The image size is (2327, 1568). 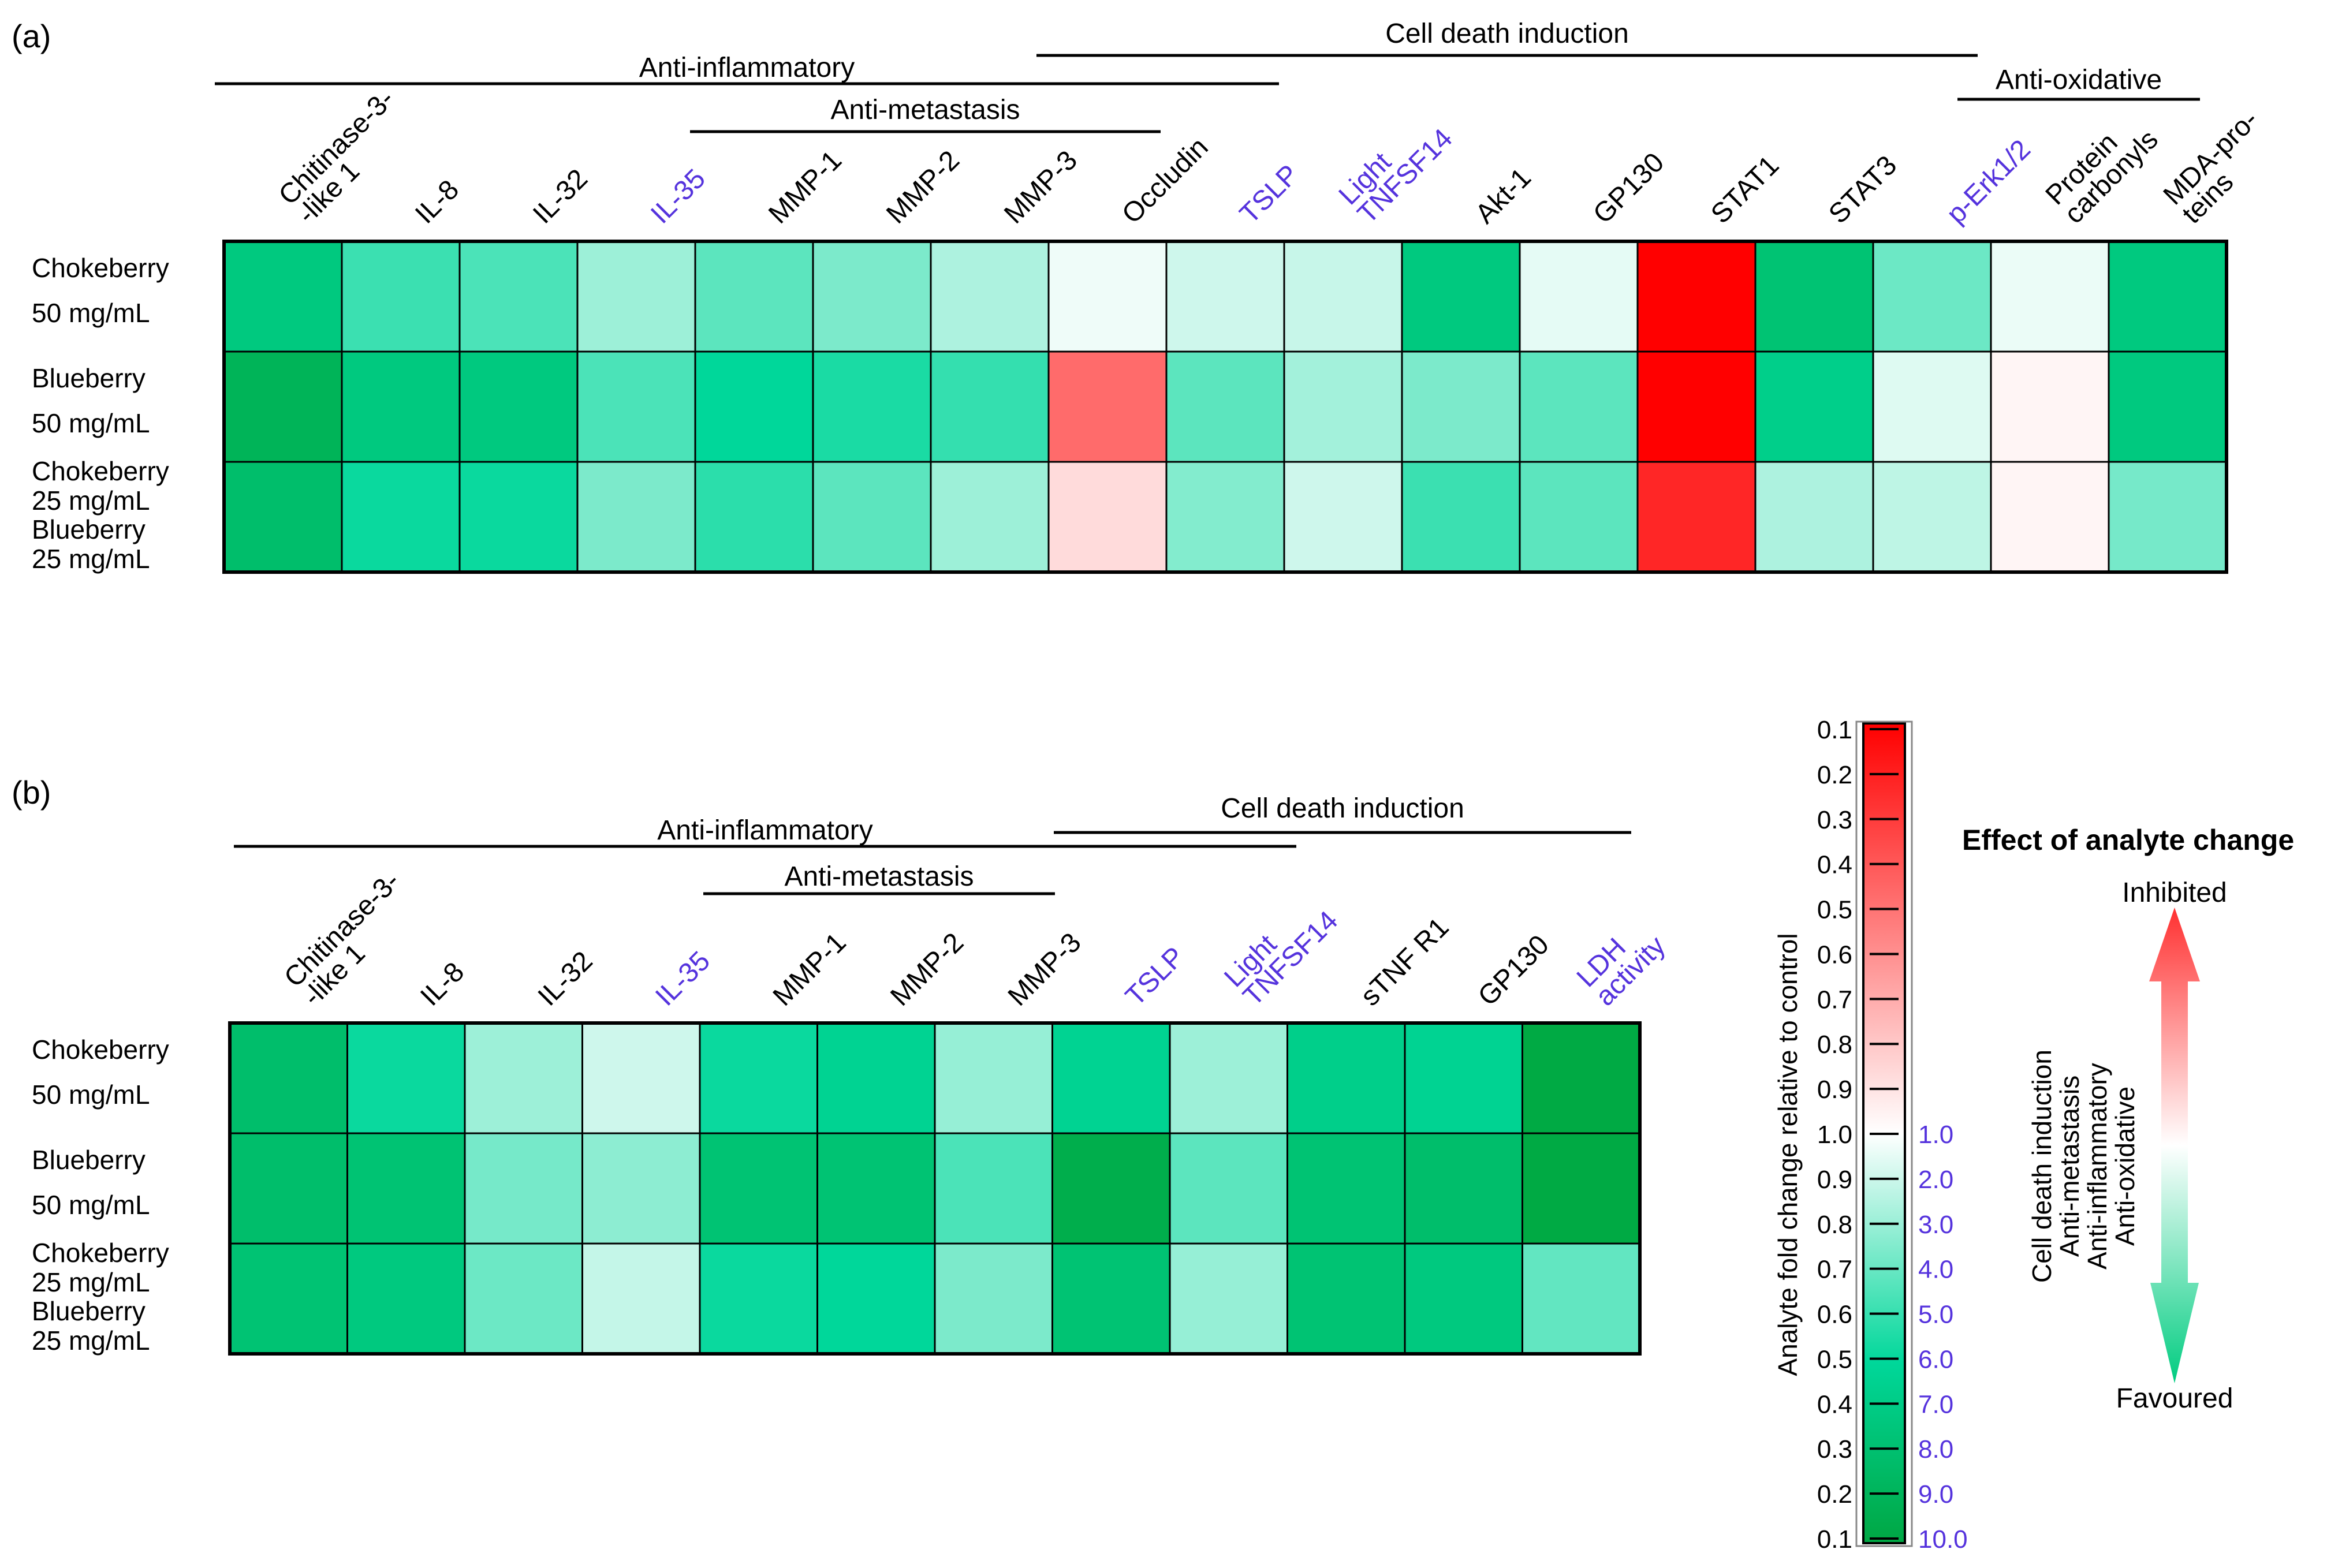 What do you see at coordinates (678, 196) in the screenshot?
I see `column-label: IL-35` at bounding box center [678, 196].